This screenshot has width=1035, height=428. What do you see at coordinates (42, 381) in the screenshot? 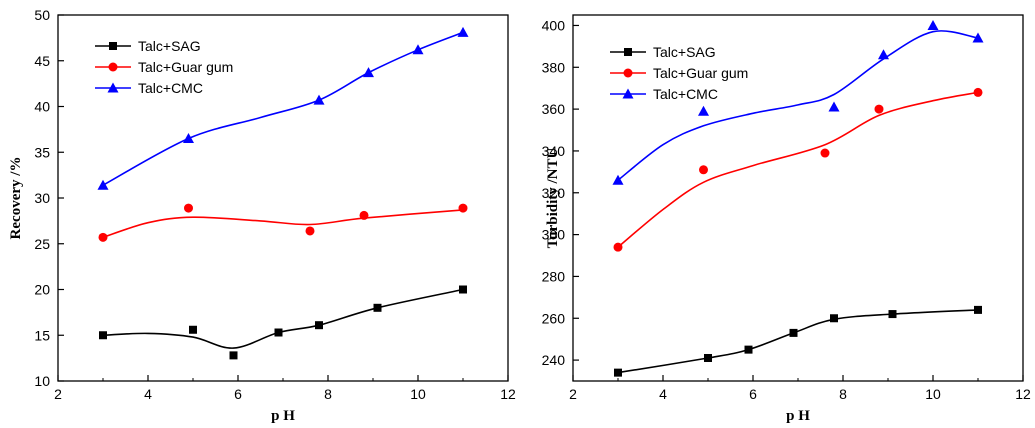
I see `y-tick-label: 10` at bounding box center [42, 381].